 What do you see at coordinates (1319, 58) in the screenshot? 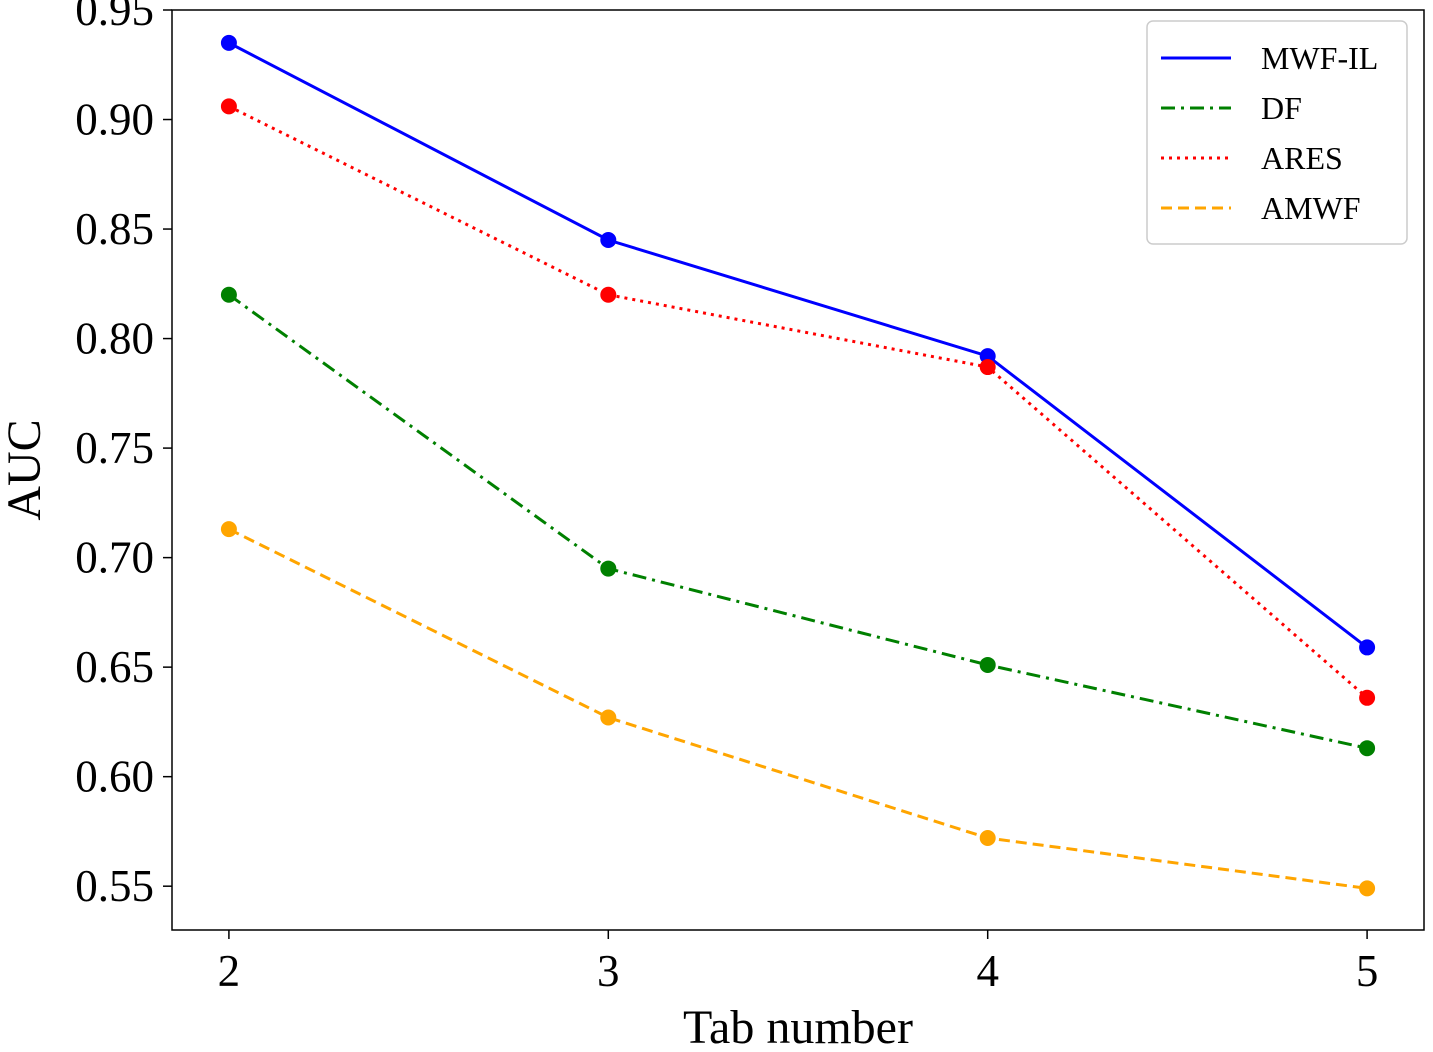
I see `legend-label-mwf-il: MWF-IL` at bounding box center [1319, 58].